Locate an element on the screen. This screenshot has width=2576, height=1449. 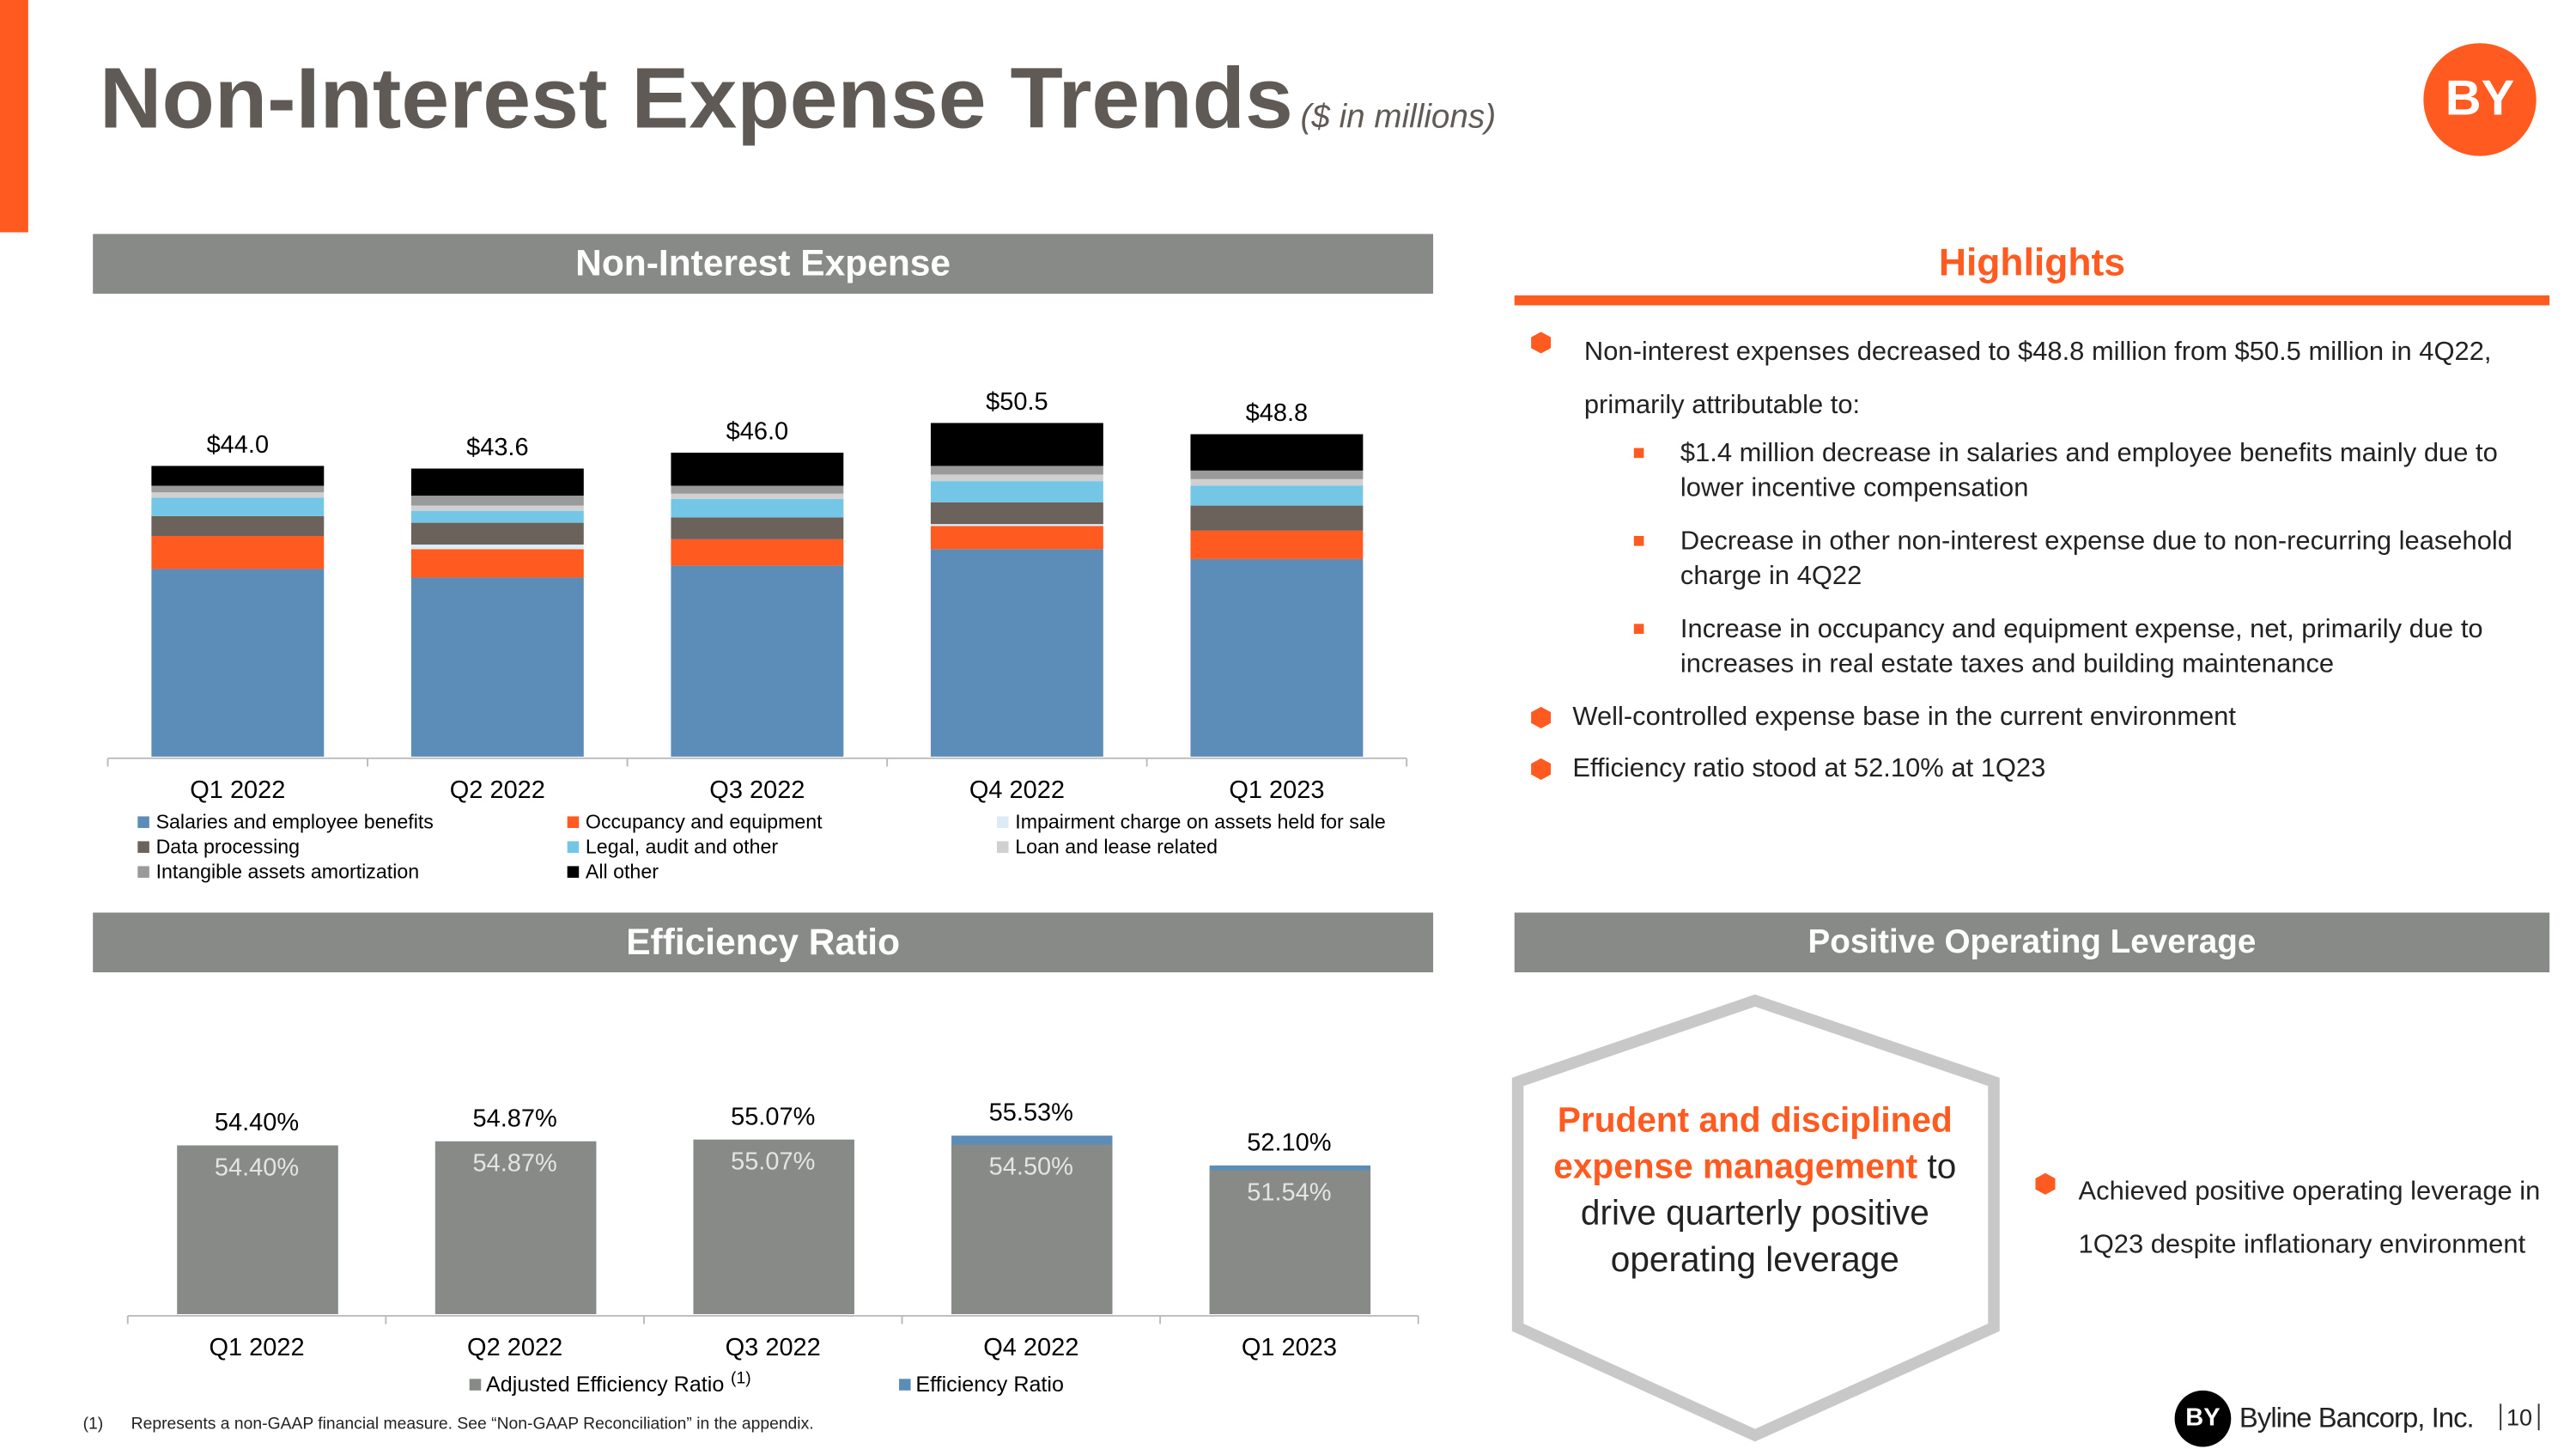
legend-name: Adjusted Efficiency Ratio is located at coordinates (605, 1385).